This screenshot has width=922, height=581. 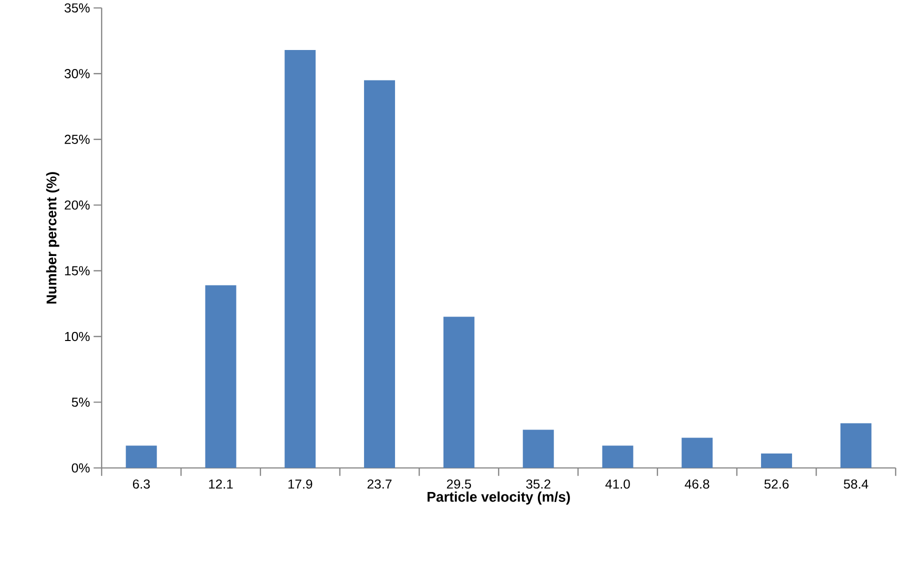 What do you see at coordinates (538, 484) in the screenshot?
I see `x-tick-label: 35.2` at bounding box center [538, 484].